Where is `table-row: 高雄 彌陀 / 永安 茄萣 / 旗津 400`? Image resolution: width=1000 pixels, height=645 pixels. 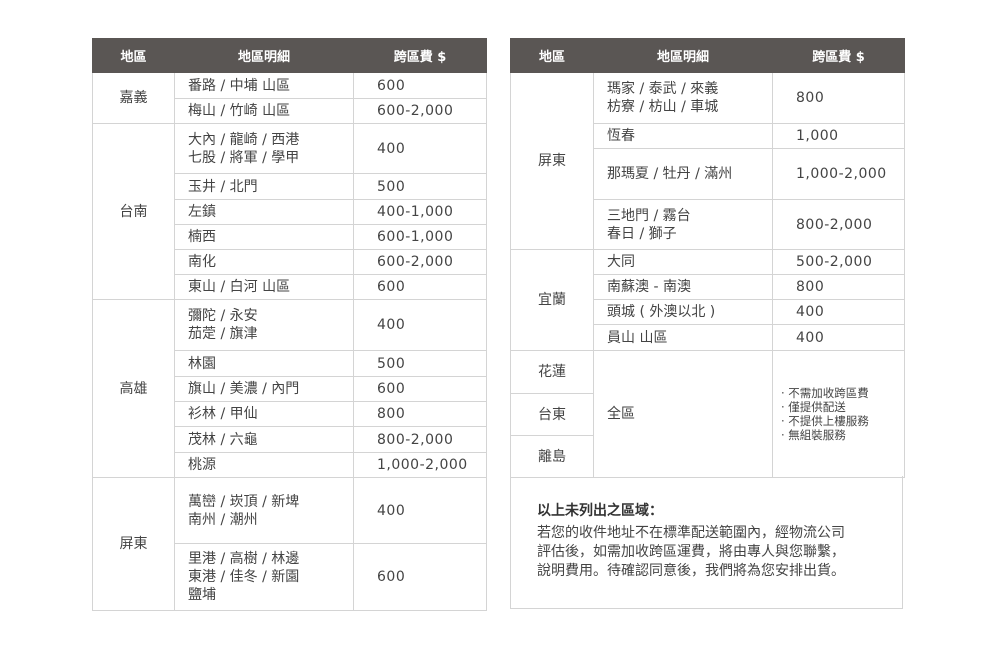
table-row: 高雄 彌陀 / 永安 茄萣 / 旗津 400 is located at coordinates (289, 388).